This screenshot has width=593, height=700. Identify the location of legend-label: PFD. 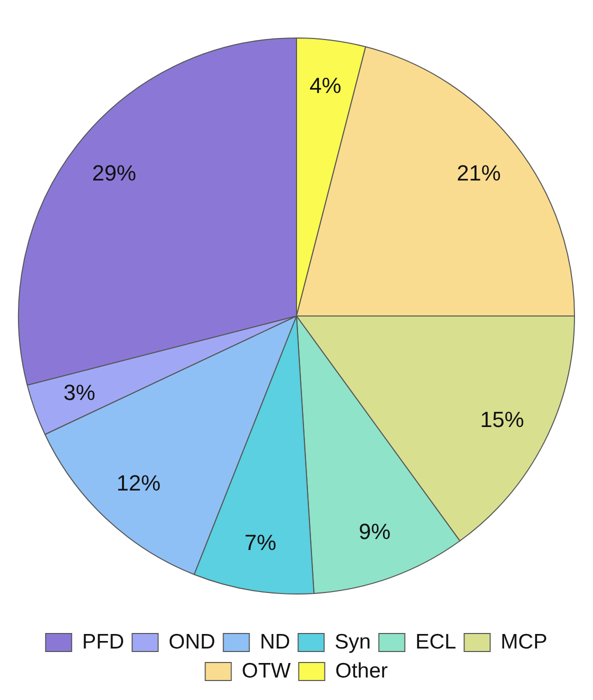
(103, 642).